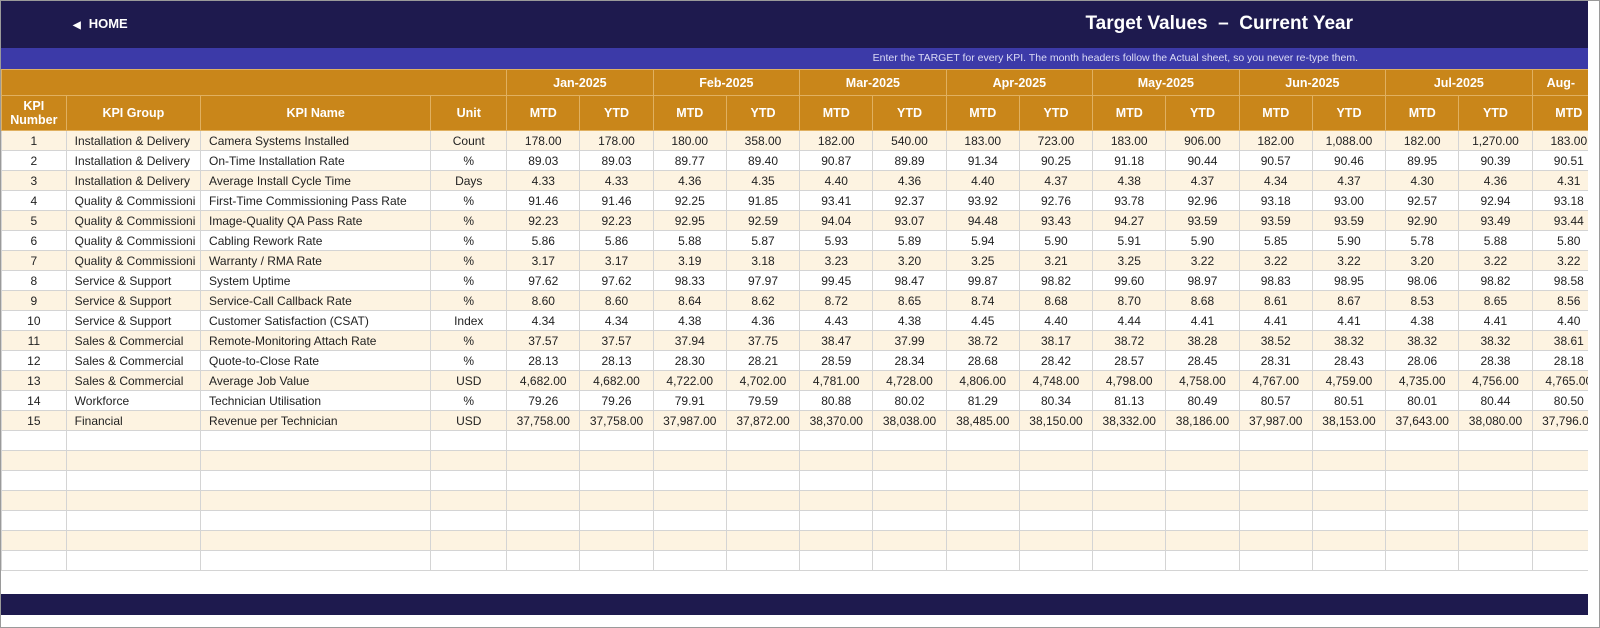  What do you see at coordinates (1056, 420) in the screenshot?
I see `value-cell: 38,150.00` at bounding box center [1056, 420].